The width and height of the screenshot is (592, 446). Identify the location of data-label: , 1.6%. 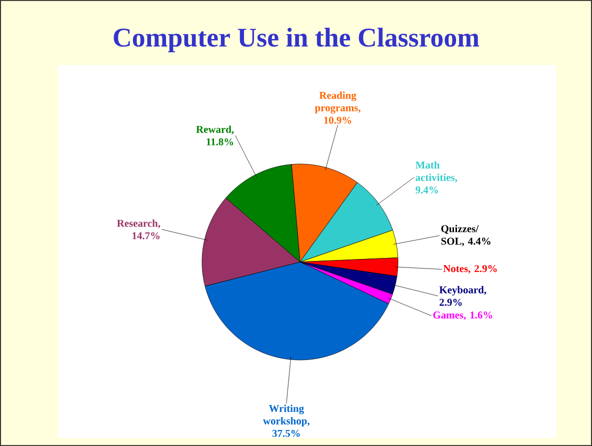
(478, 316).